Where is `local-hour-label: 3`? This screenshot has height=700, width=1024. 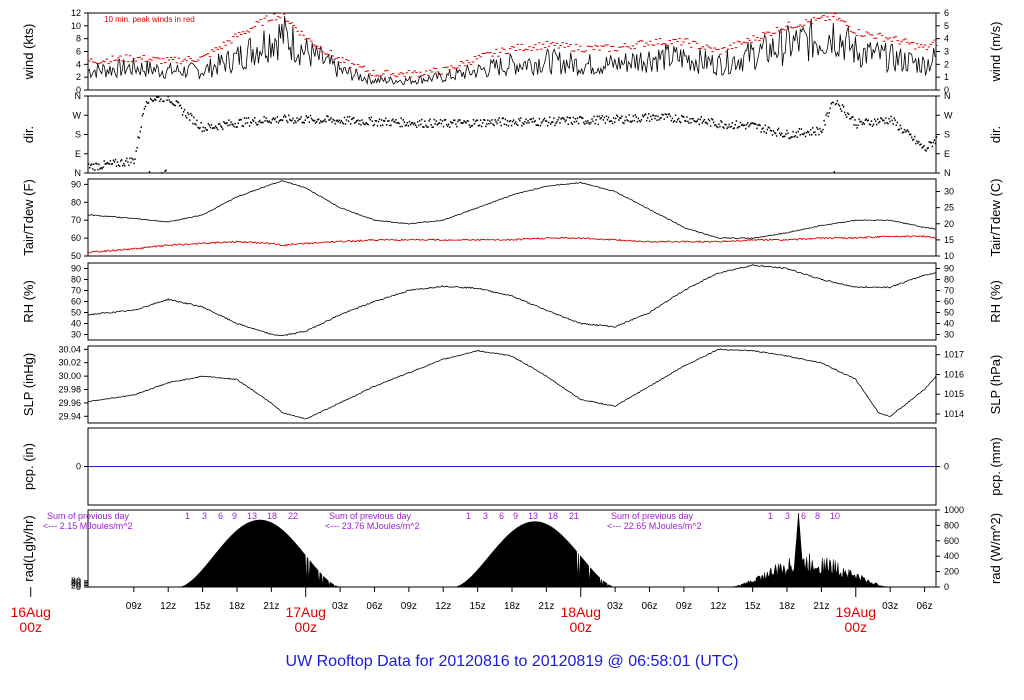
local-hour-label: 3 is located at coordinates (485, 516).